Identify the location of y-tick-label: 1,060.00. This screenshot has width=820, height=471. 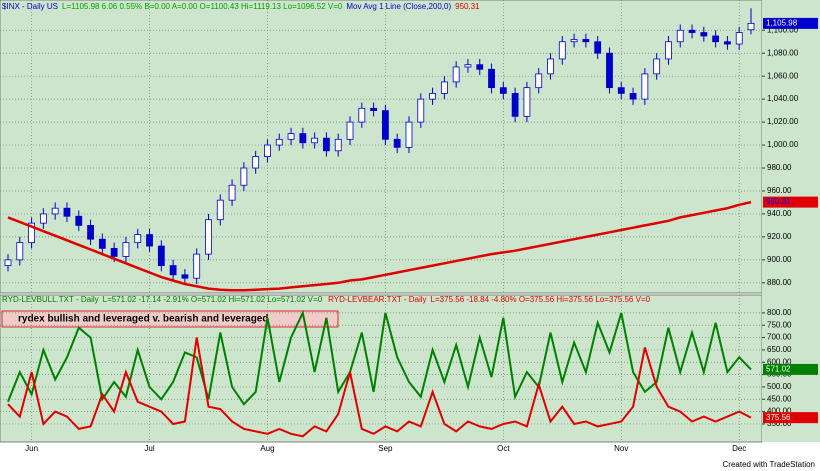
(783, 75).